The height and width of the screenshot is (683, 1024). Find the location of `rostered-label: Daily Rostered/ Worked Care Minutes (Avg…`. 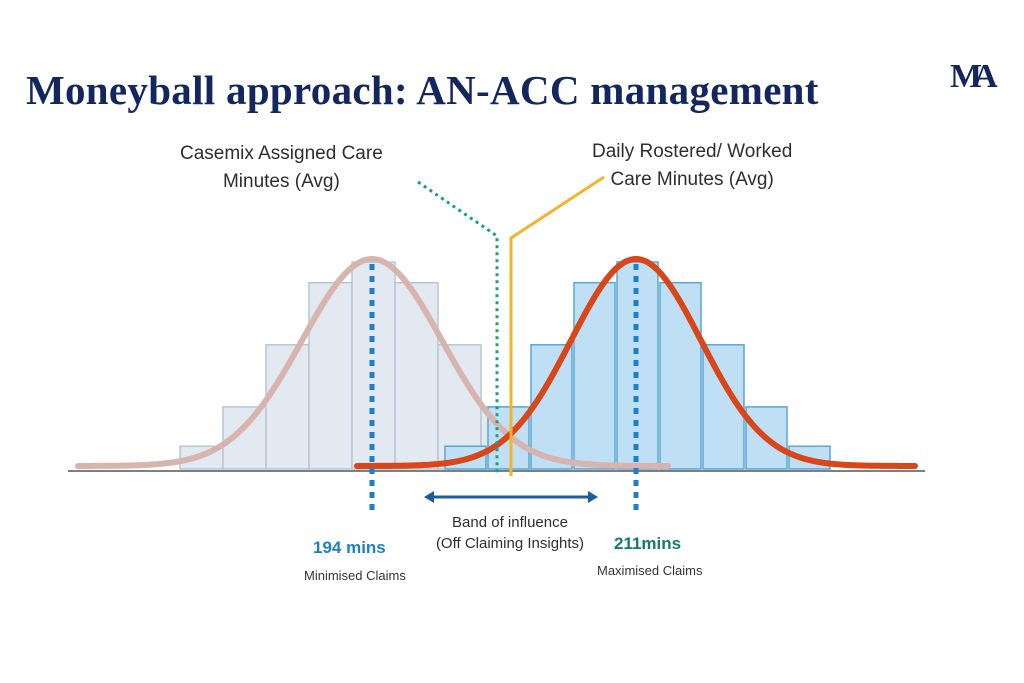

rostered-label: Daily Rostered/ Worked Care Minutes (Avg… is located at coordinates (692, 166).